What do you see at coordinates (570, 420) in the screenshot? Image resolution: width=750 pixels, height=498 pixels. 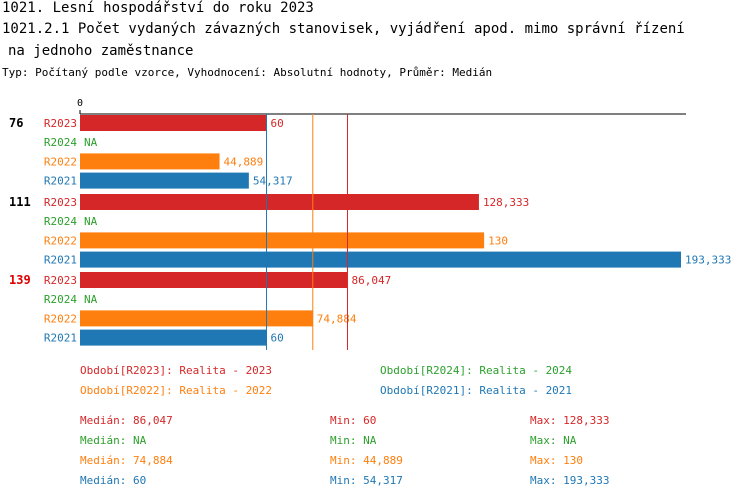 I see `stat-max: Max: 128,333` at bounding box center [570, 420].